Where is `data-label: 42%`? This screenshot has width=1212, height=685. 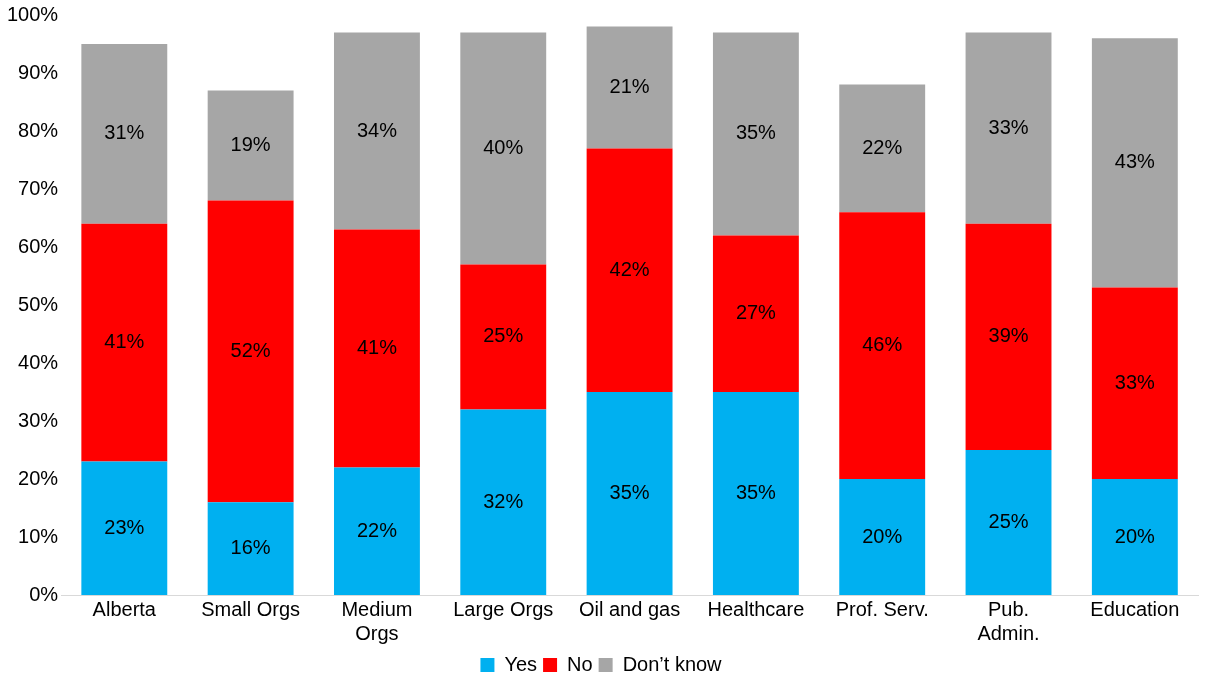 data-label: 42% is located at coordinates (629, 268).